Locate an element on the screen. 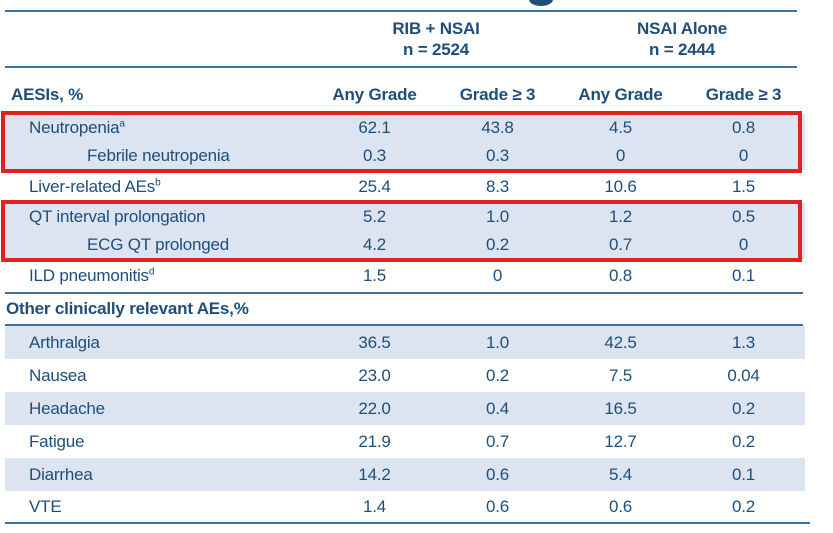 This screenshot has height=533, width=833. header-divider-rule is located at coordinates (401, 67).